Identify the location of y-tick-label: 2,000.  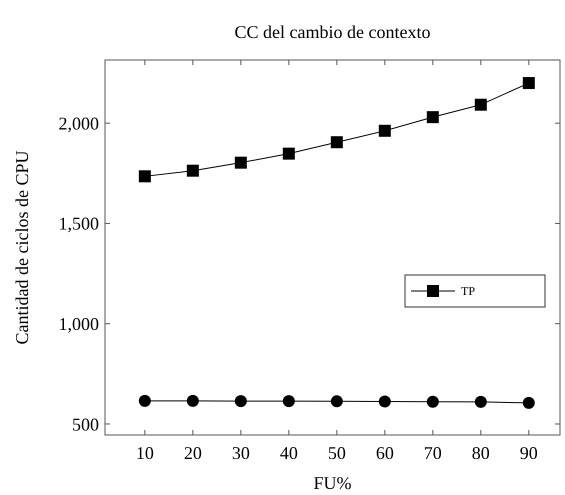
(78, 123).